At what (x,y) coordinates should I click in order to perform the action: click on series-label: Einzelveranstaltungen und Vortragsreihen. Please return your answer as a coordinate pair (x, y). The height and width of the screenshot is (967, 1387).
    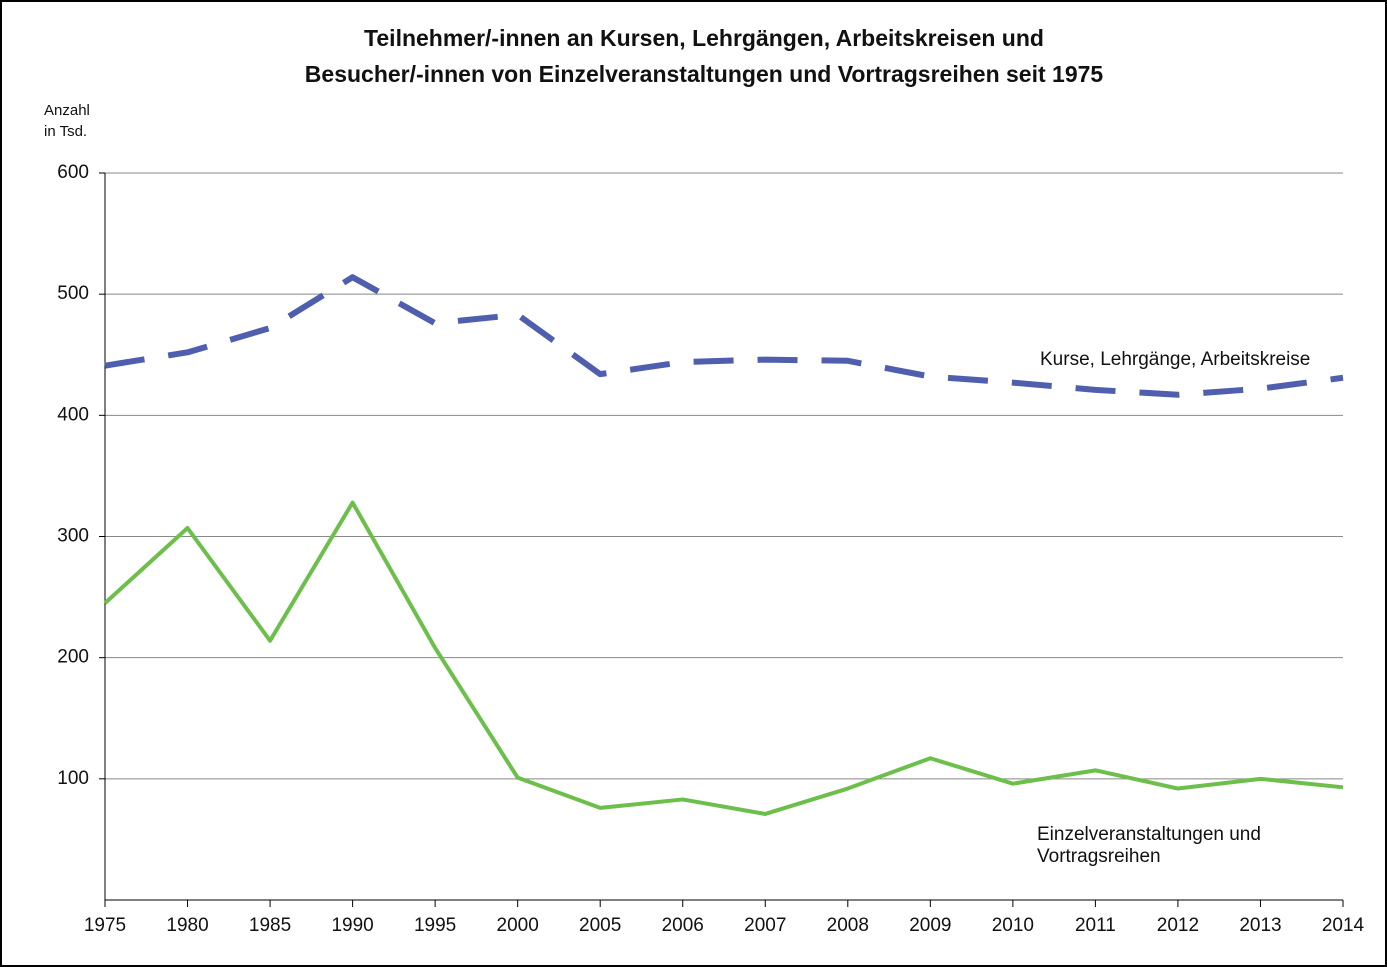
    Looking at the image, I should click on (1149, 845).